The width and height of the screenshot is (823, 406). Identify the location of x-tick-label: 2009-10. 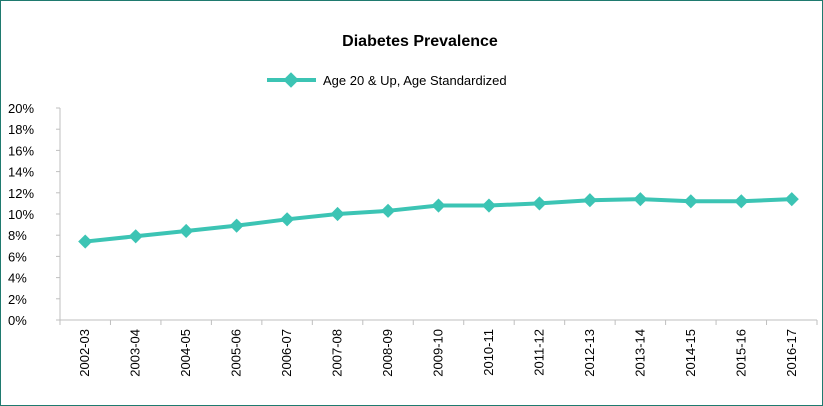
(438, 353).